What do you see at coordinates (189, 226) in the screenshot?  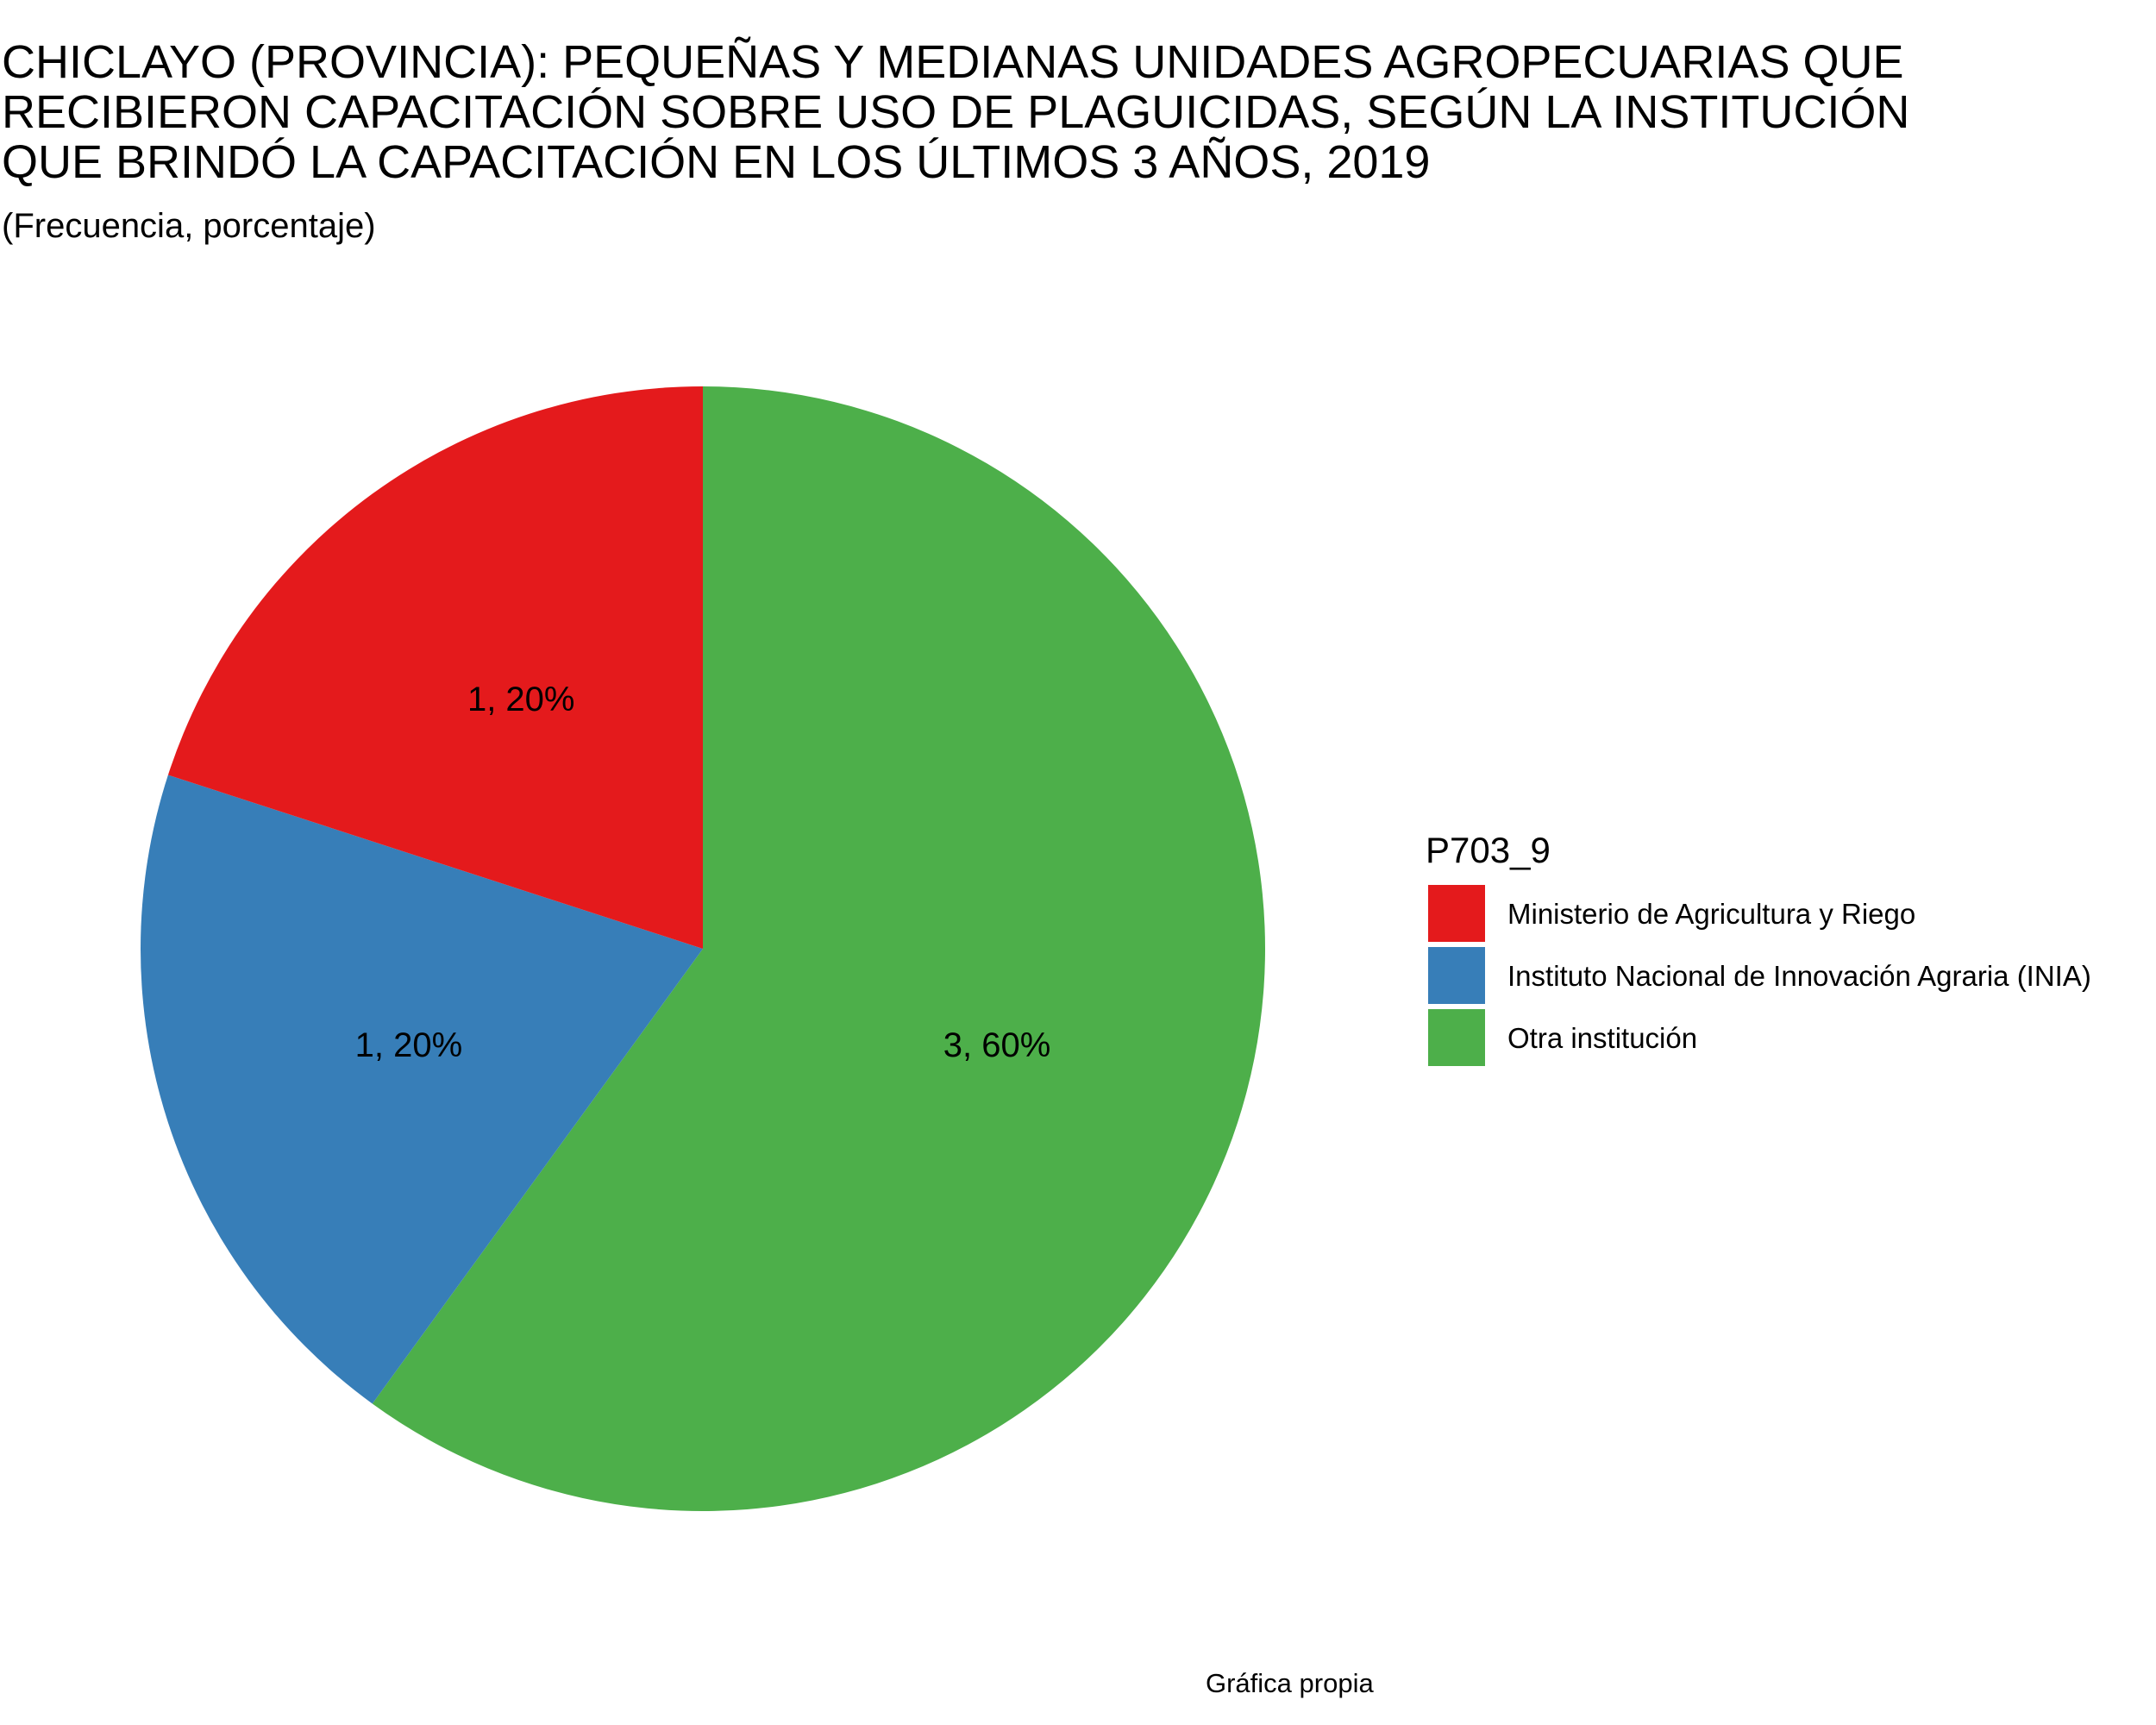 I see `chart-subtitle: (Frecuencia, porcentaje)` at bounding box center [189, 226].